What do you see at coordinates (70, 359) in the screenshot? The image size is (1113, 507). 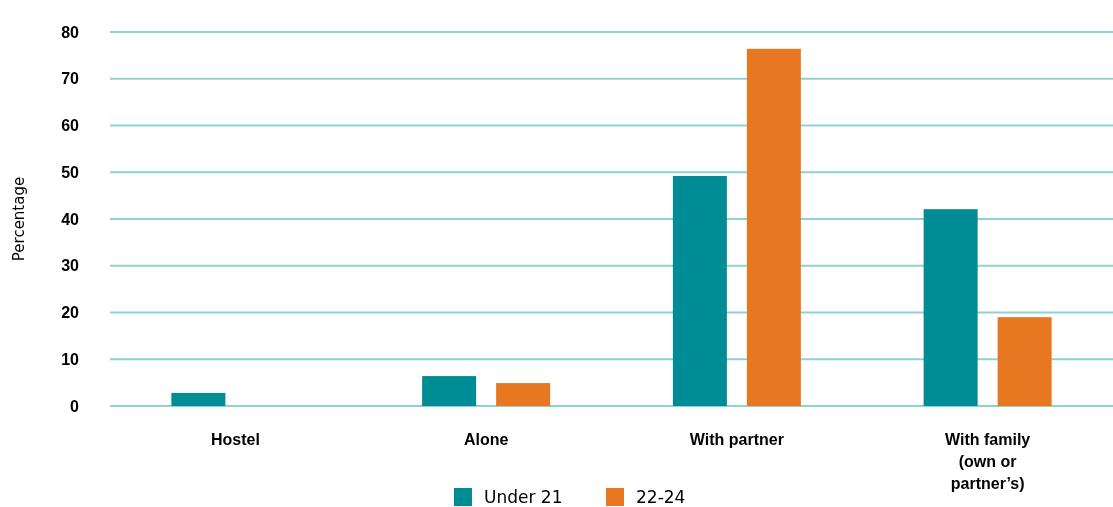 I see `y-tick-label: 10` at bounding box center [70, 359].